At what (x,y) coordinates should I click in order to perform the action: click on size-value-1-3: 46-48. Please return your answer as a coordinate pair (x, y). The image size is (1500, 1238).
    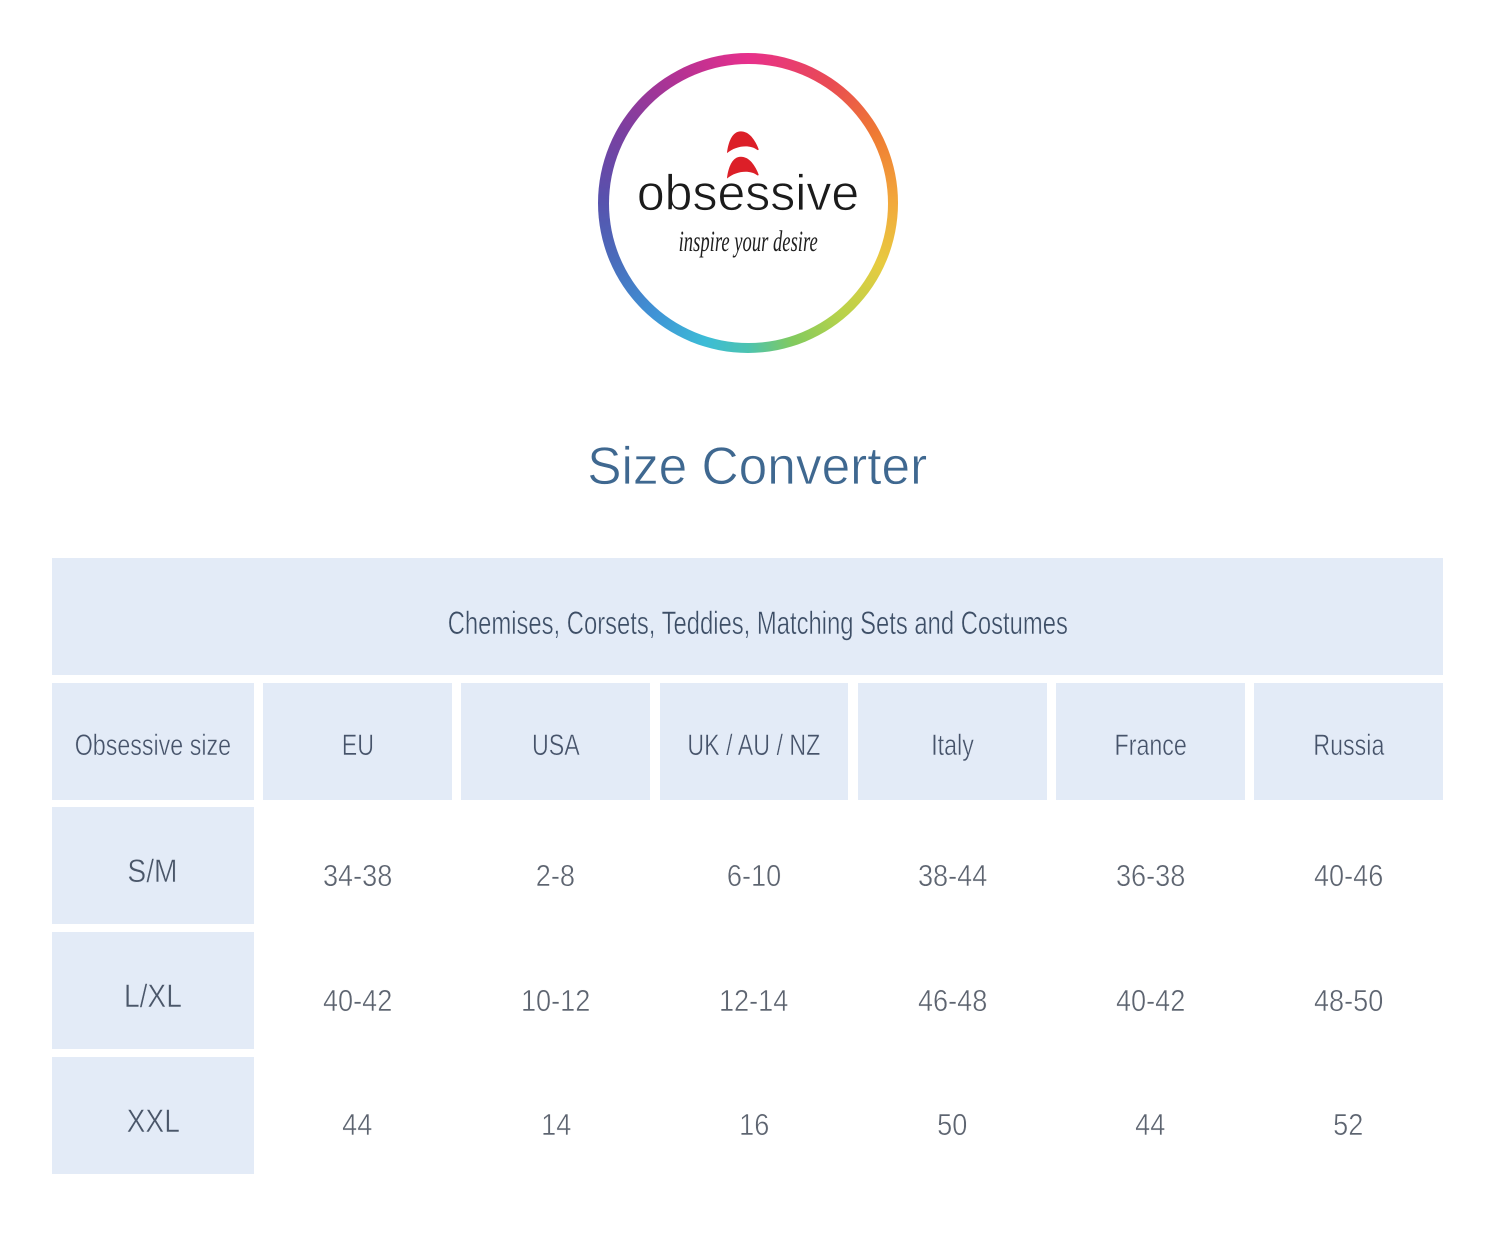
    Looking at the image, I should click on (952, 990).